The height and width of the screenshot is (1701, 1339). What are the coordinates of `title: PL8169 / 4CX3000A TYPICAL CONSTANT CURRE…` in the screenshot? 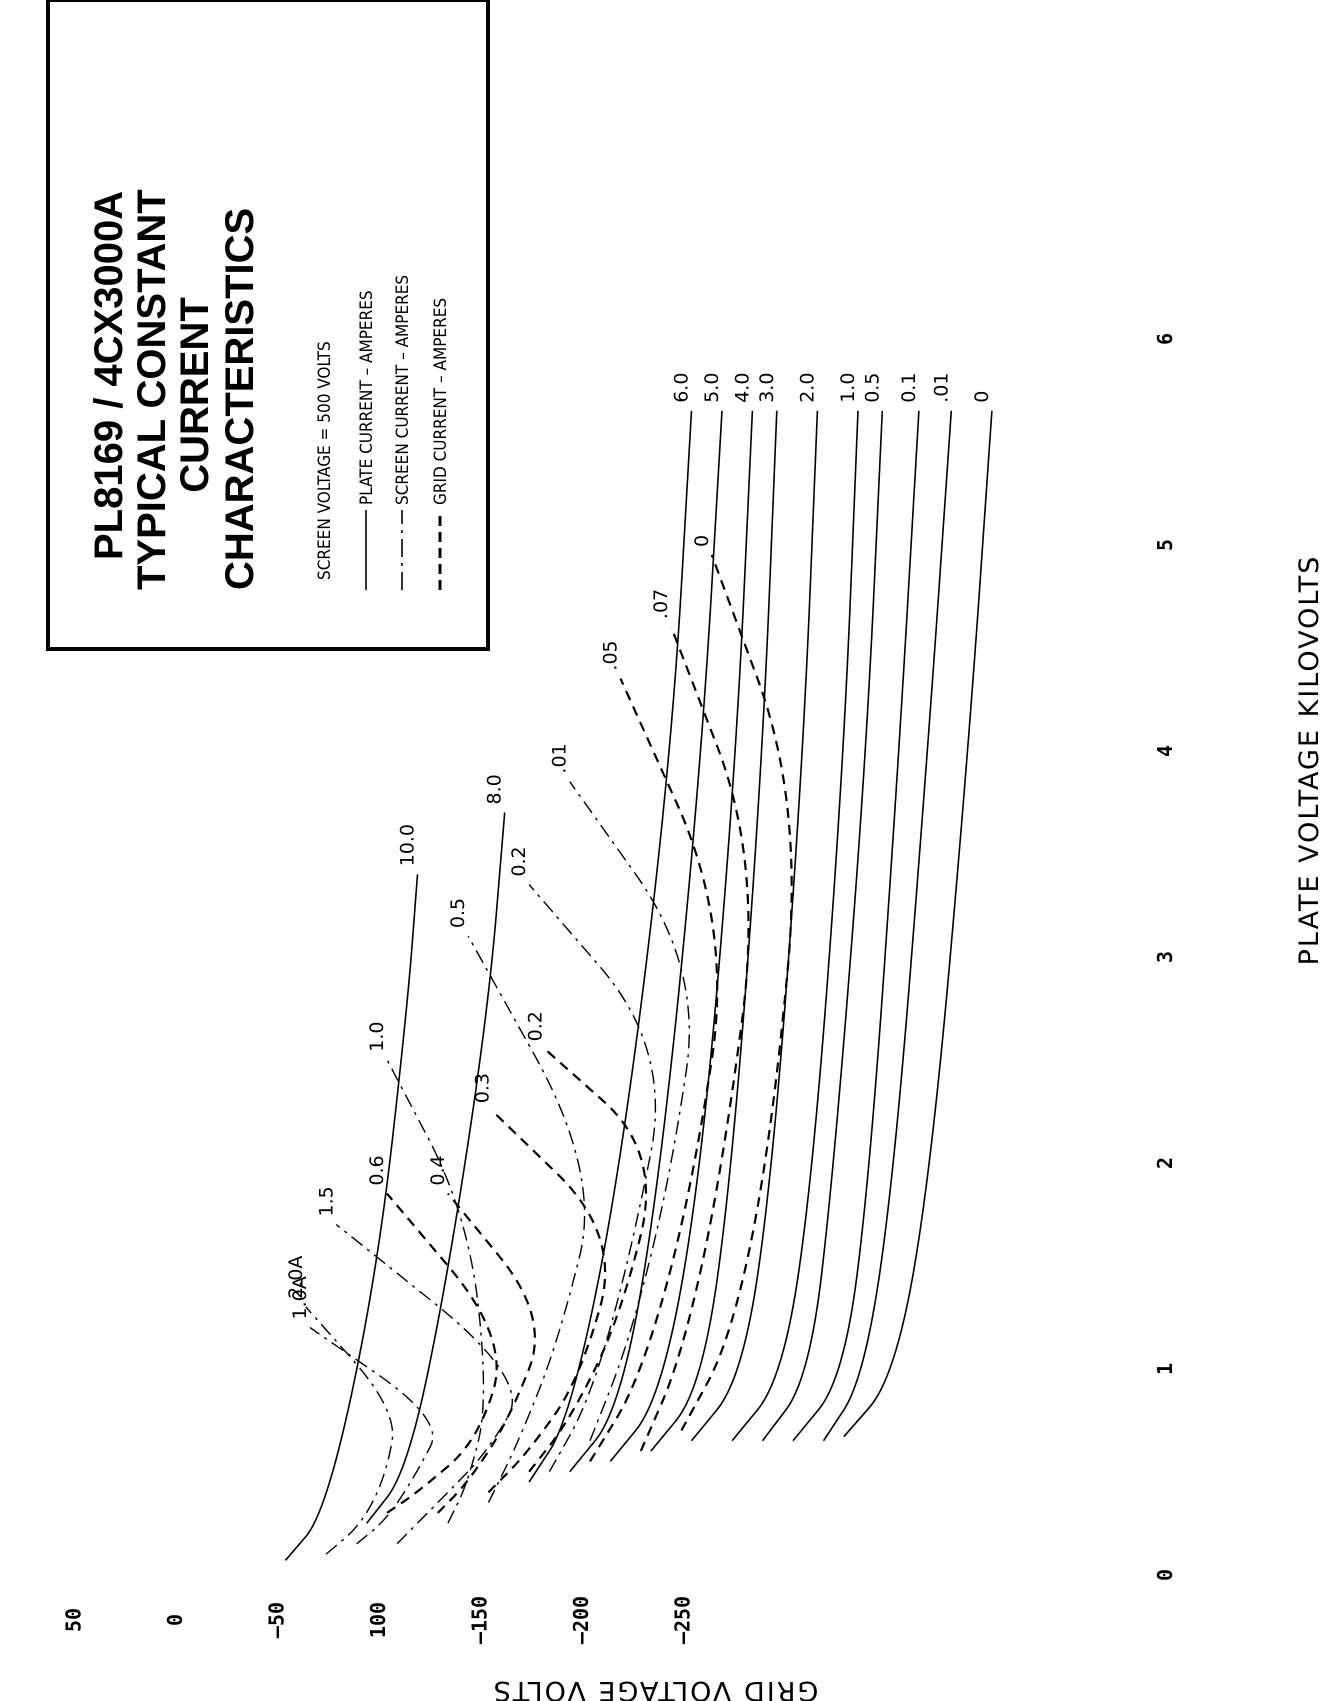 It's located at (174, 389).